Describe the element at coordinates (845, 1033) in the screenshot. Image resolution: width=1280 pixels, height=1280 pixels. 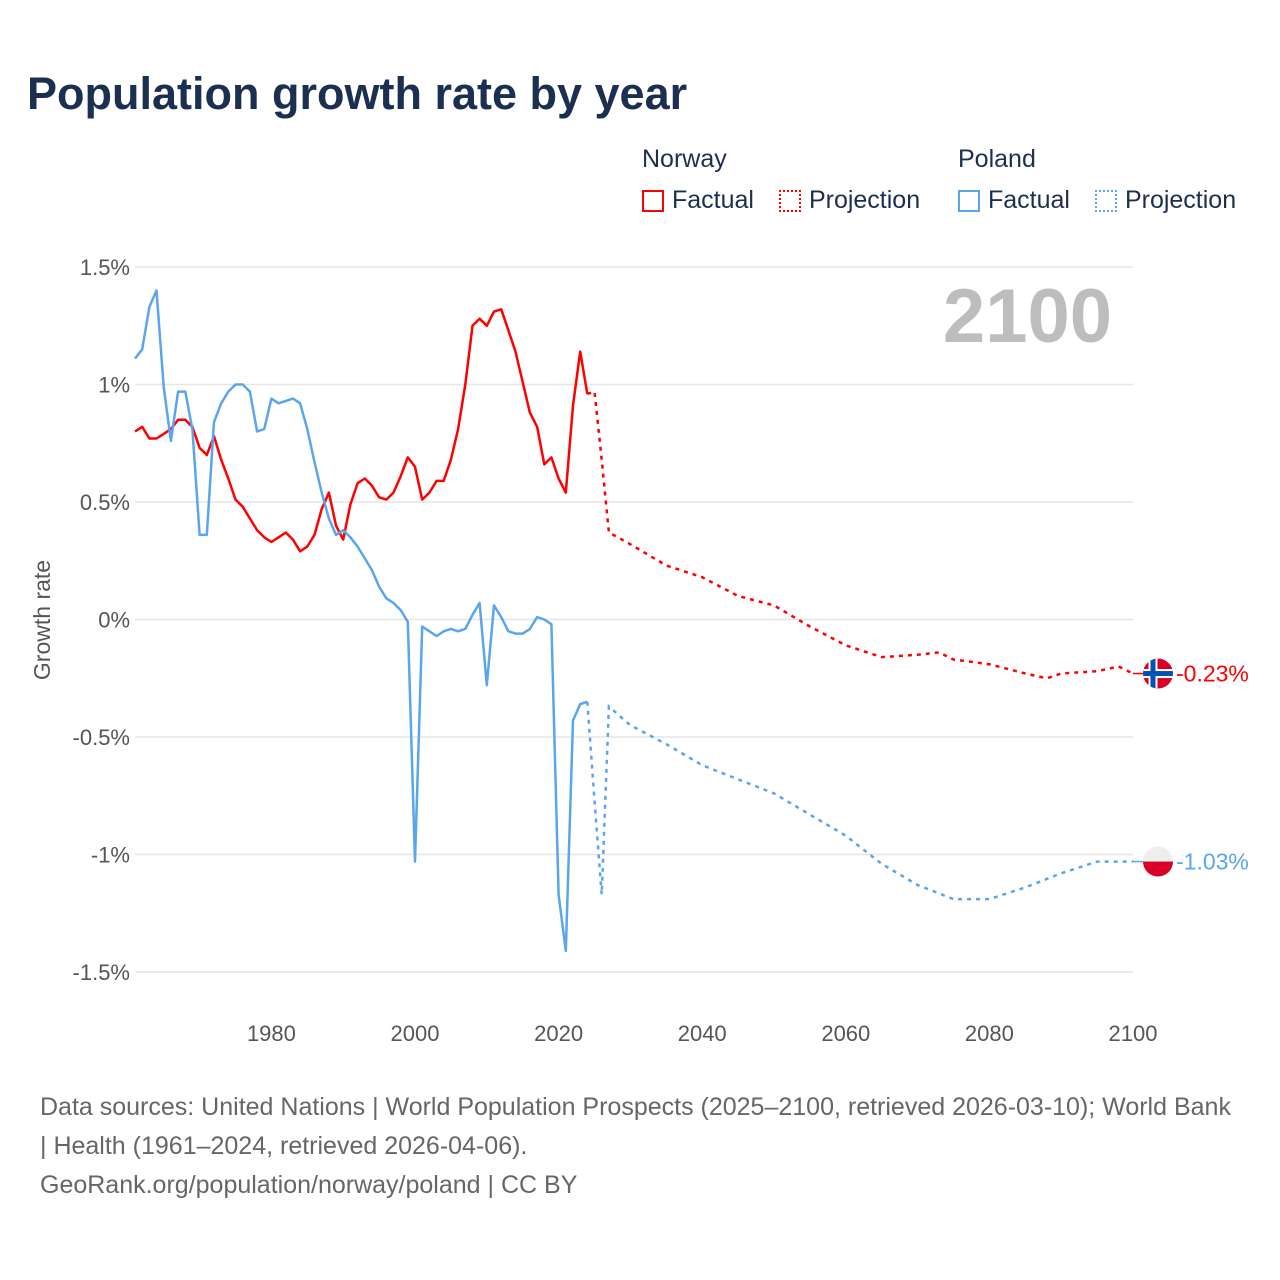
I see `x-tick-label: 2060` at that location.